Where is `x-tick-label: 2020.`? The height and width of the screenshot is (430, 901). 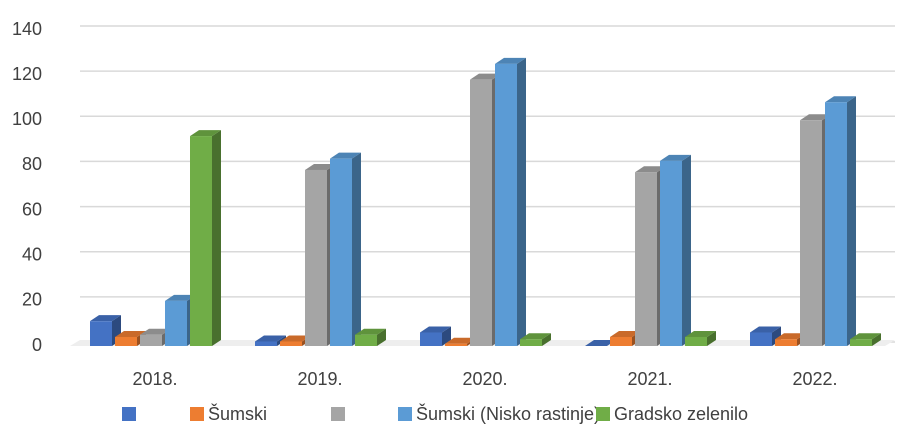 x-tick-label: 2020. is located at coordinates (484, 379).